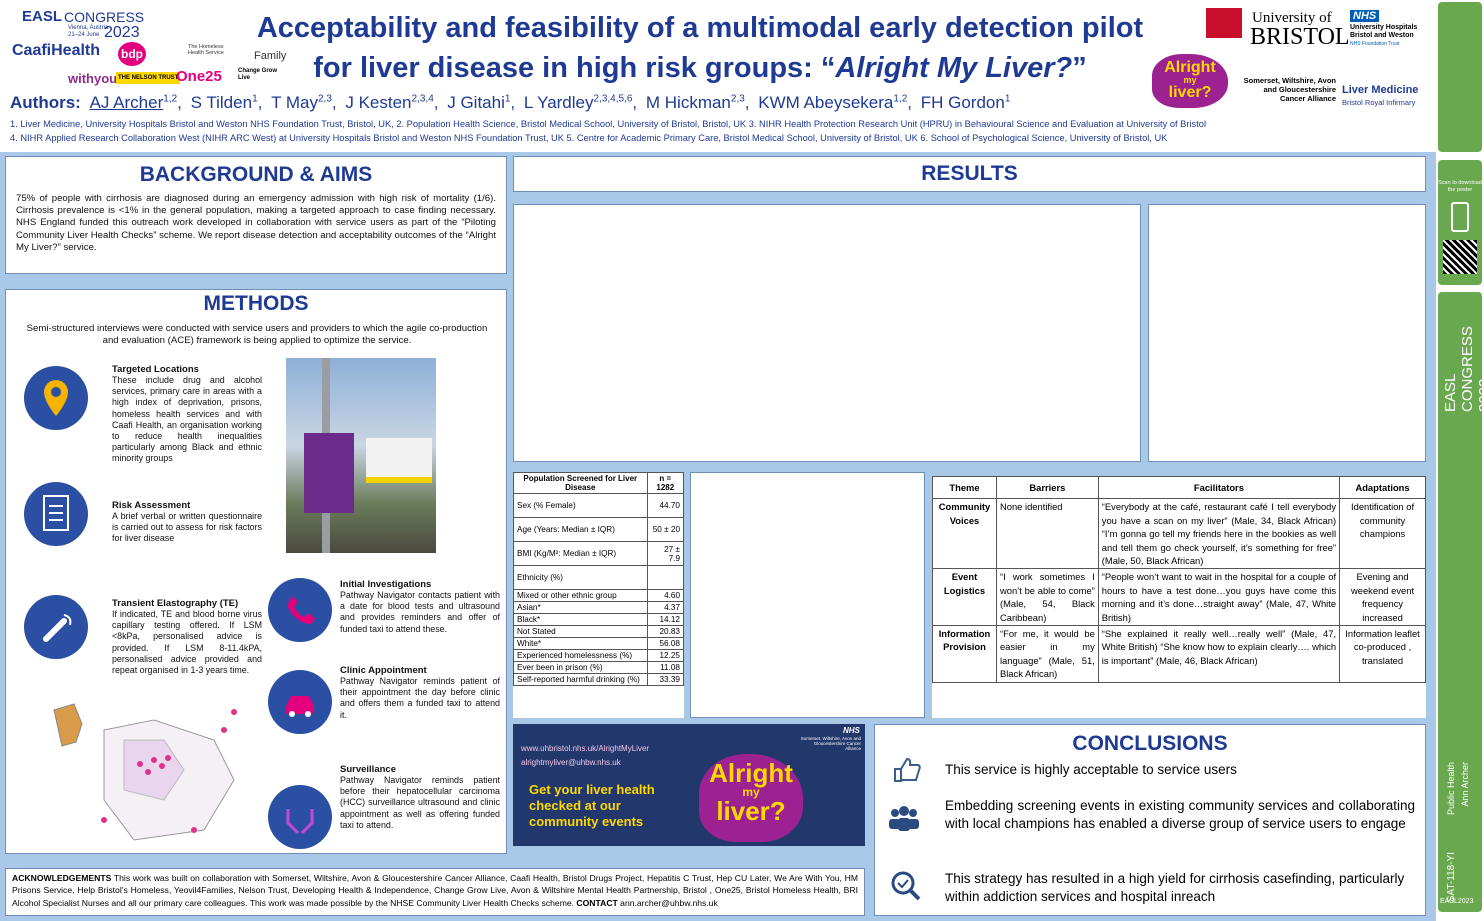 This screenshot has height=921, width=1484. What do you see at coordinates (574, 68) in the screenshot?
I see `title-part: for liver disease in high risk groups: “` at bounding box center [574, 68].